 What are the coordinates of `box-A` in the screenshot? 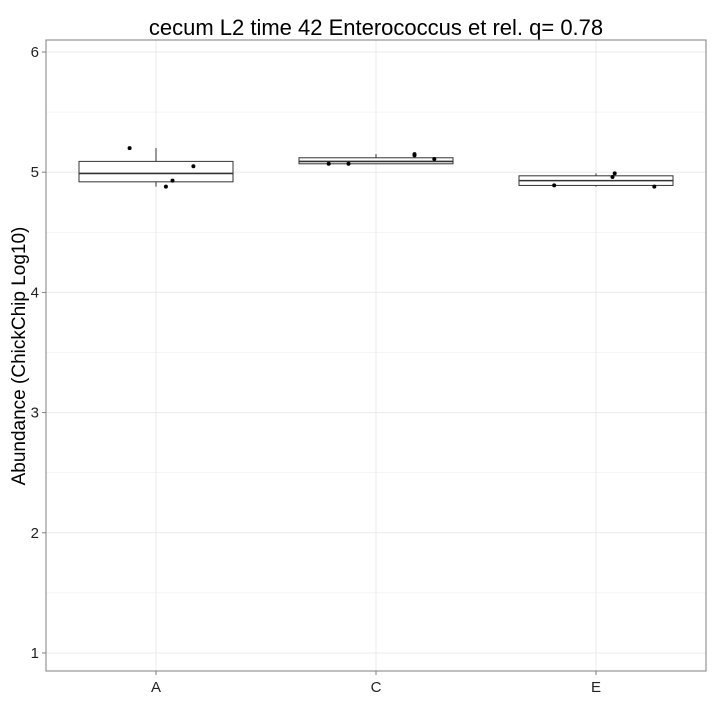 It's located at (156, 167).